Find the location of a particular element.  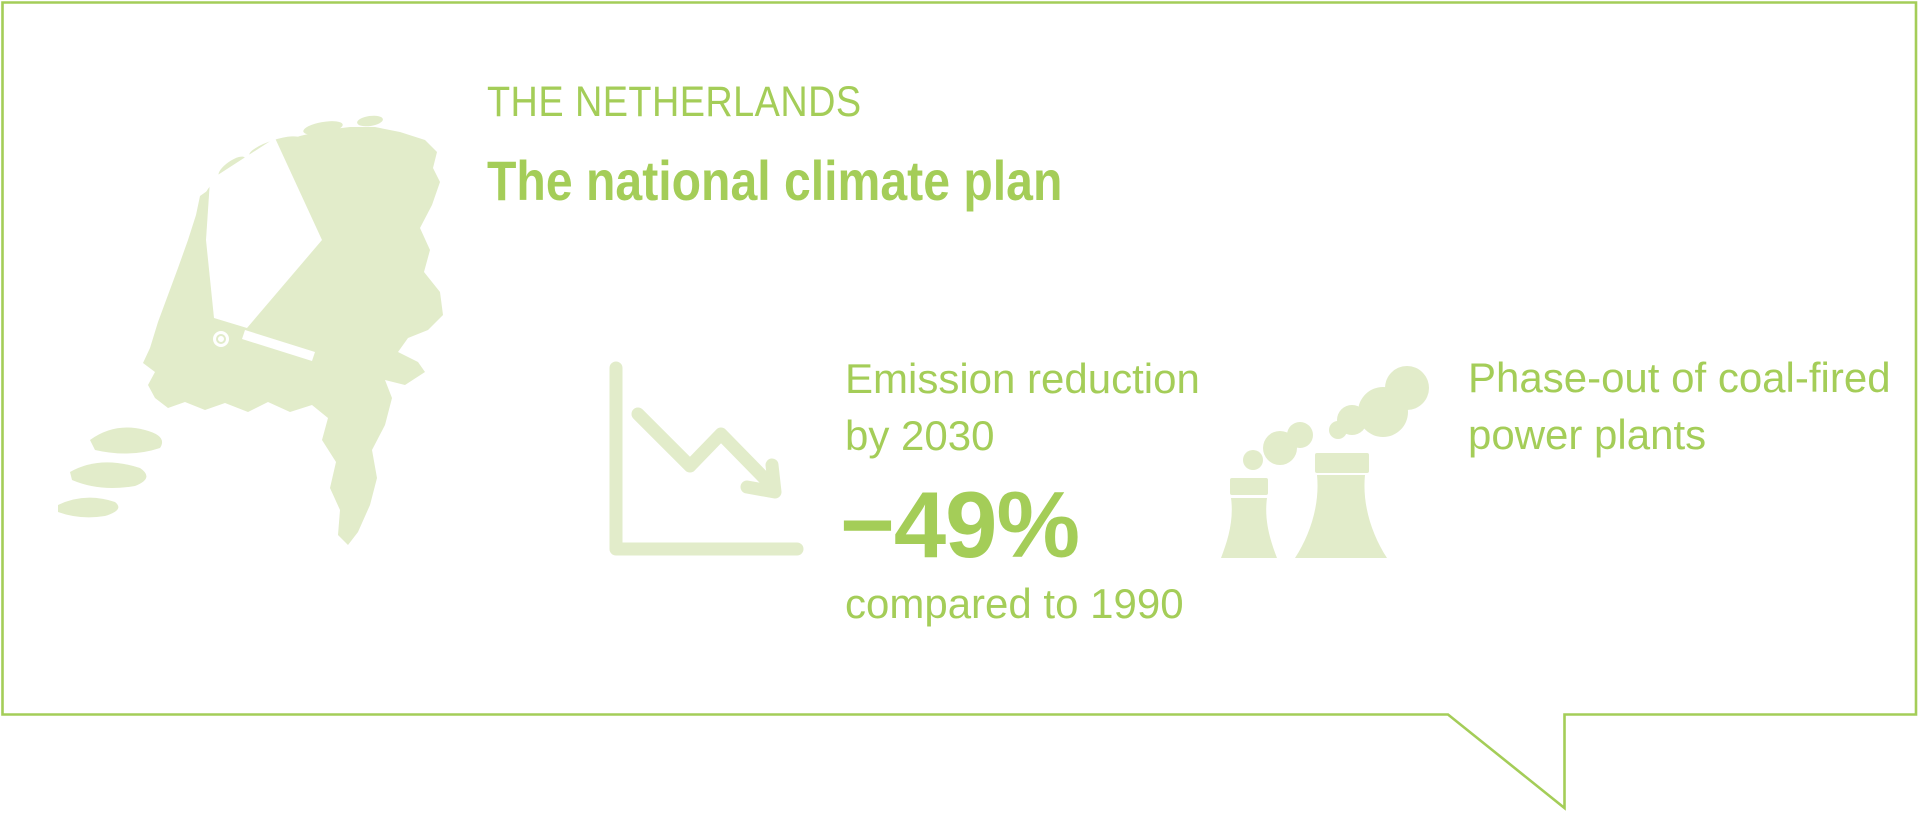

emission-label: Emission reduction by 2030 is located at coordinates (1022, 407).